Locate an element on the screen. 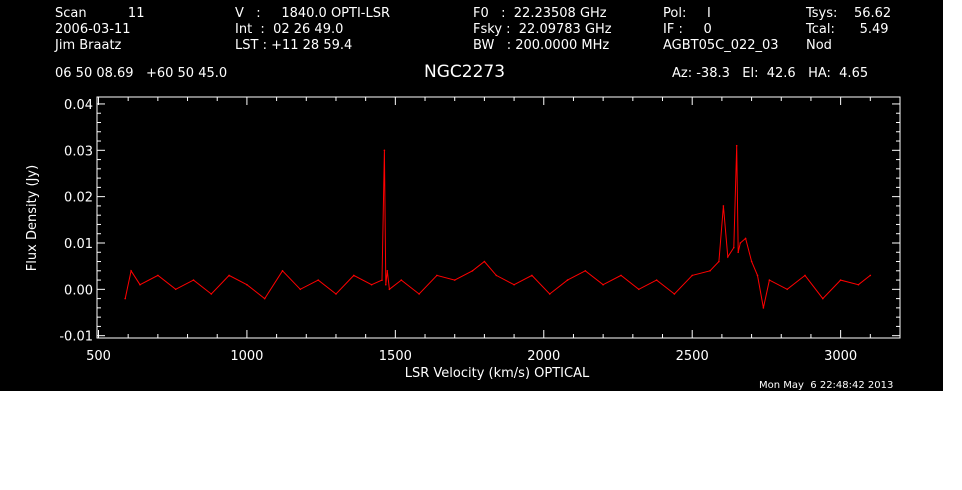 The image size is (962, 490). x-tick-label: 500 is located at coordinates (98, 356).